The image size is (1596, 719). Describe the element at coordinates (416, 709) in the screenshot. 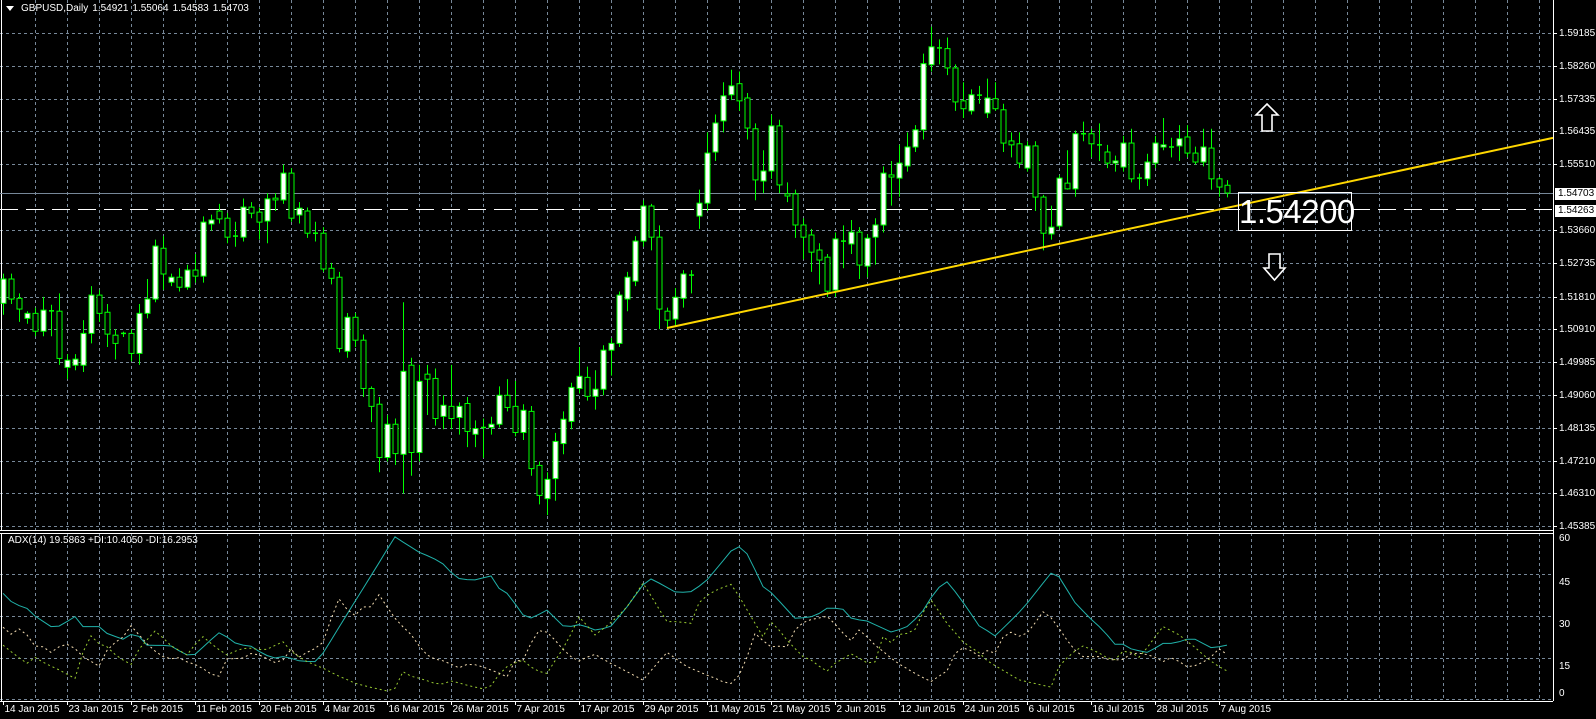

I see `x-axis-label: 16 Mar 2015` at that location.